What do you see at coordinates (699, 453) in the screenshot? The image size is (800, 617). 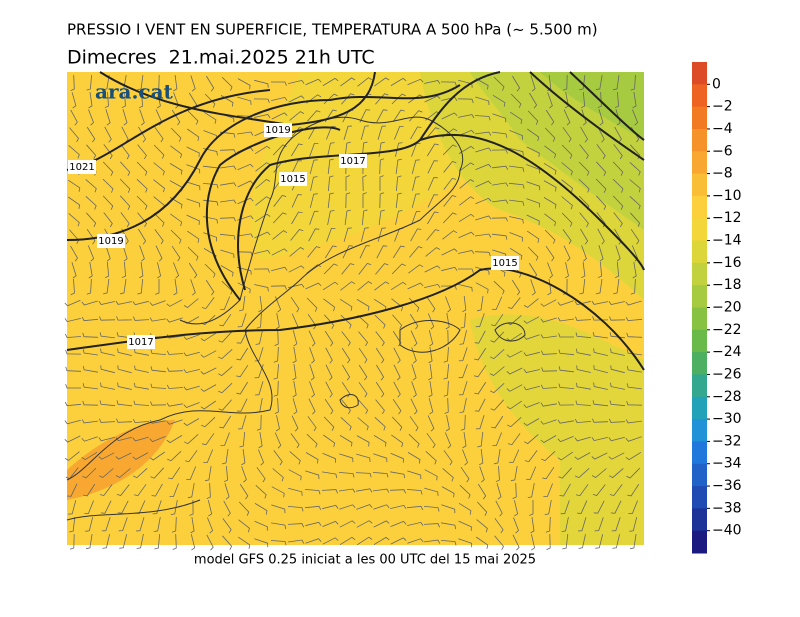 I see `colorbar-swatch` at bounding box center [699, 453].